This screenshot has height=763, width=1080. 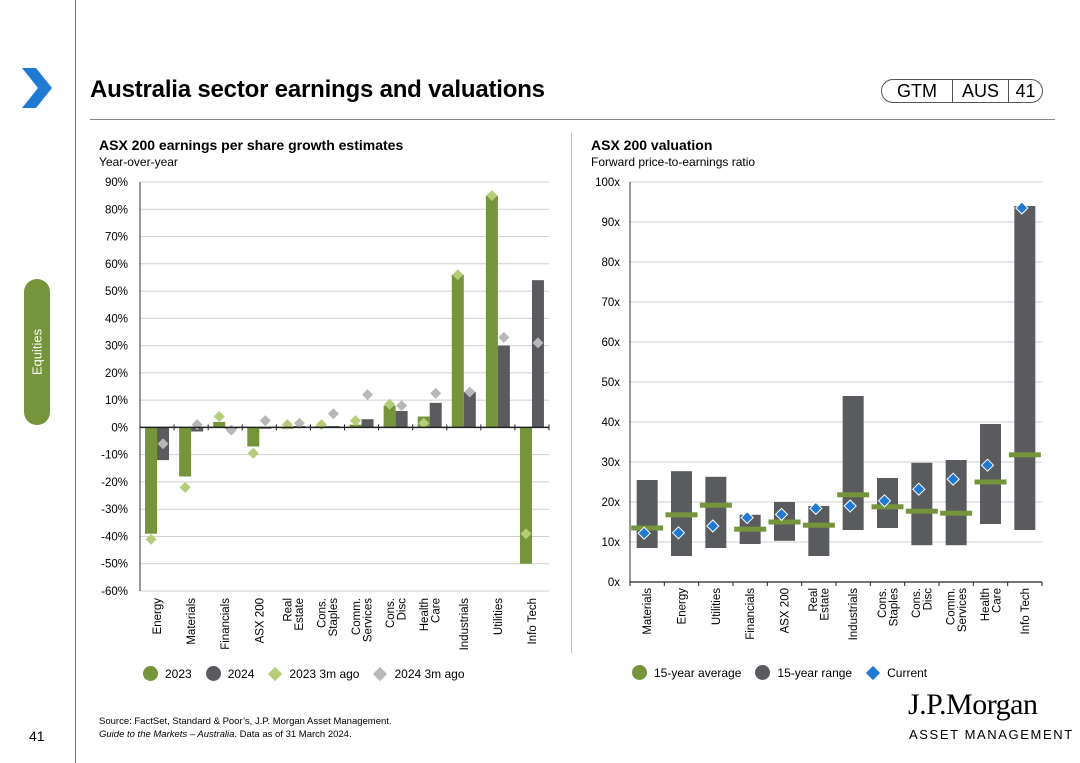 I want to click on bar-2023-energy, so click(x=151, y=480).